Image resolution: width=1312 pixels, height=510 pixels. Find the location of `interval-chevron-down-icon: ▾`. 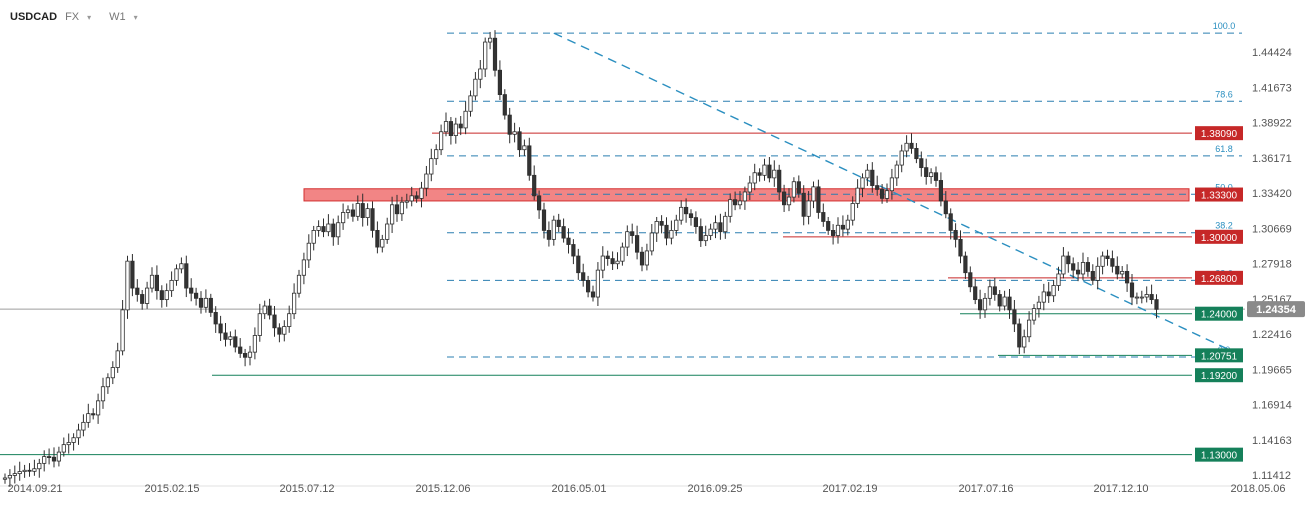

interval-chevron-down-icon: ▾ is located at coordinates (136, 17).